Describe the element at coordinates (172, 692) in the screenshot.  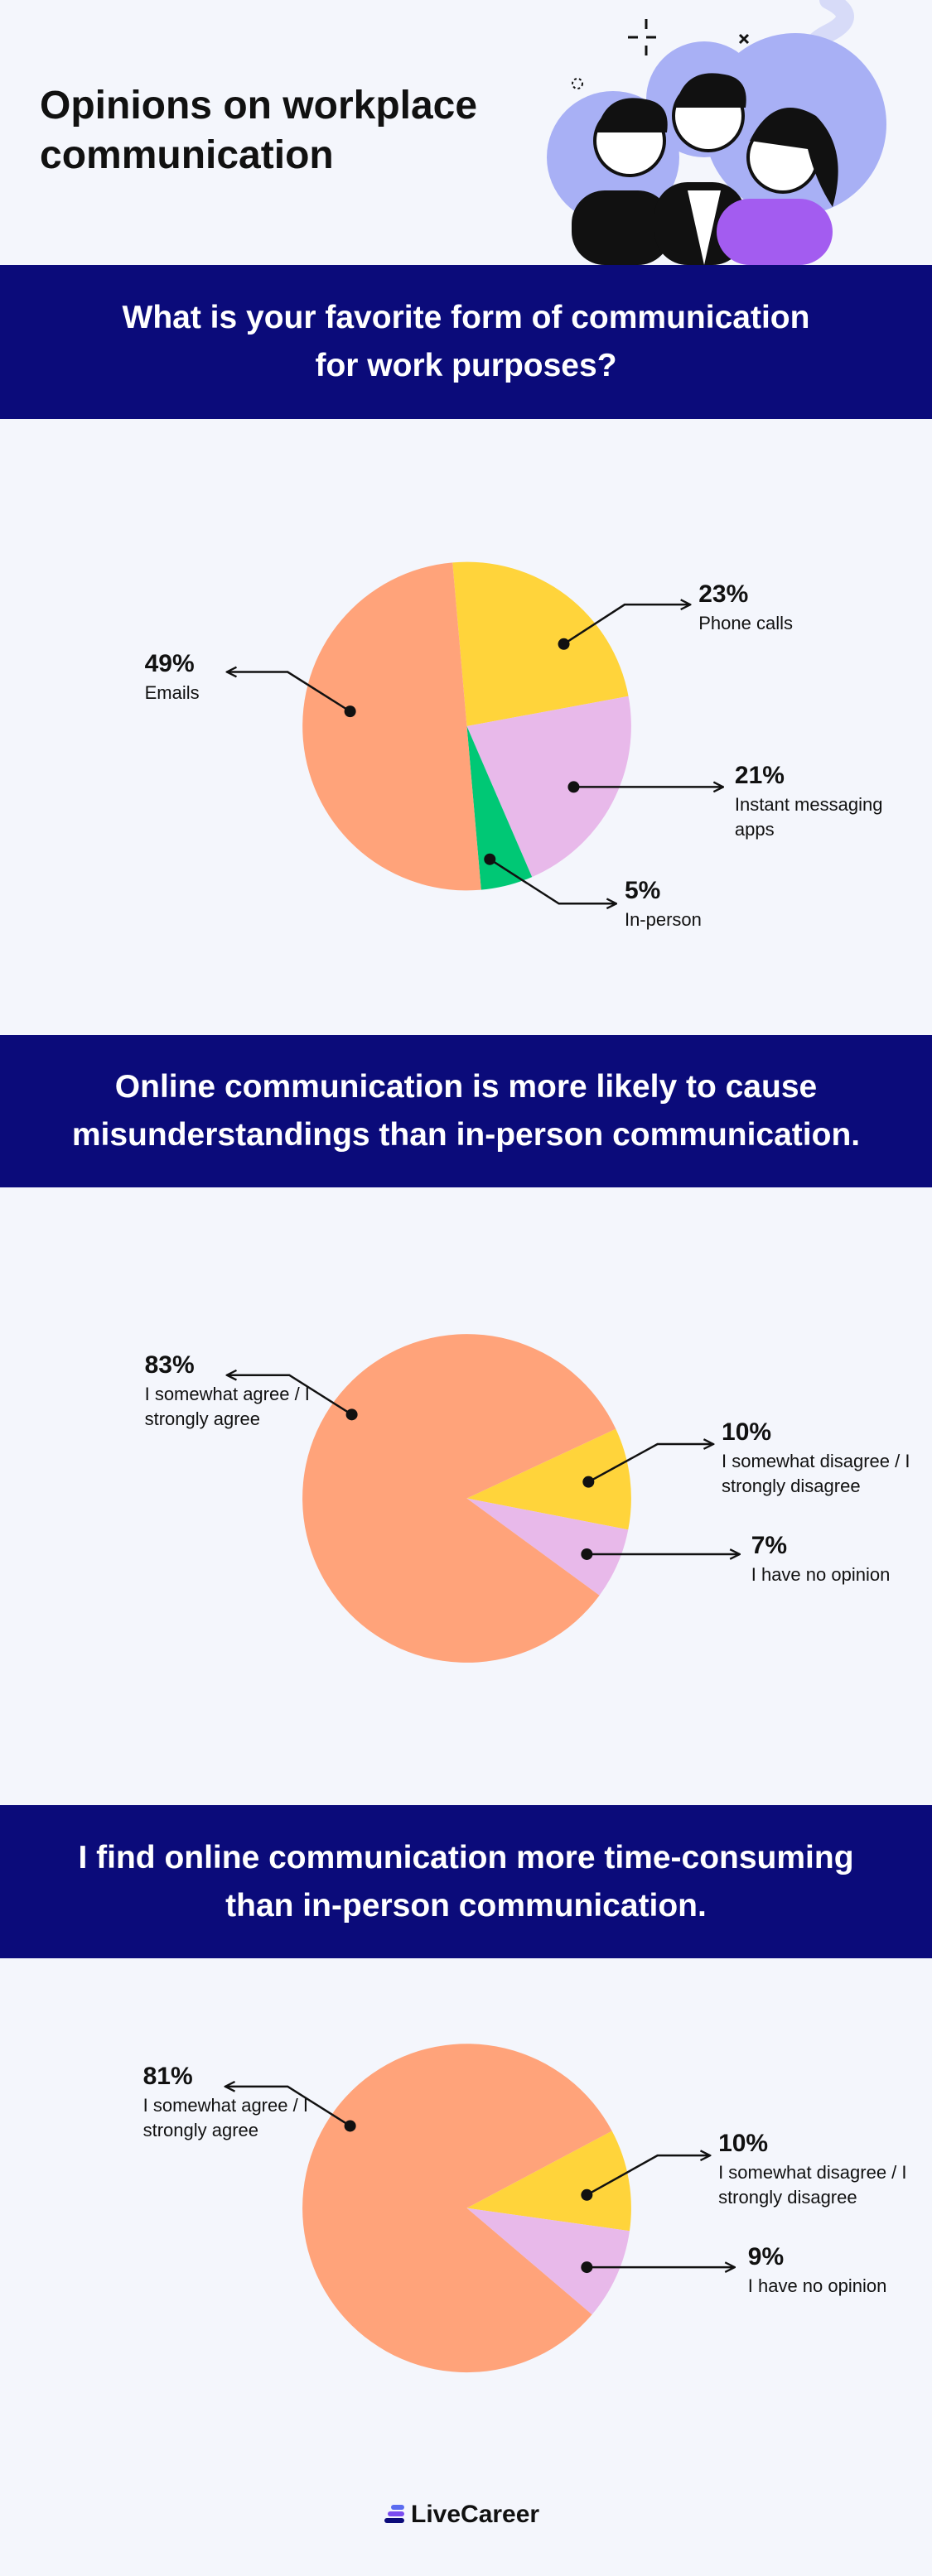
I see `category-label: Emails` at that location.